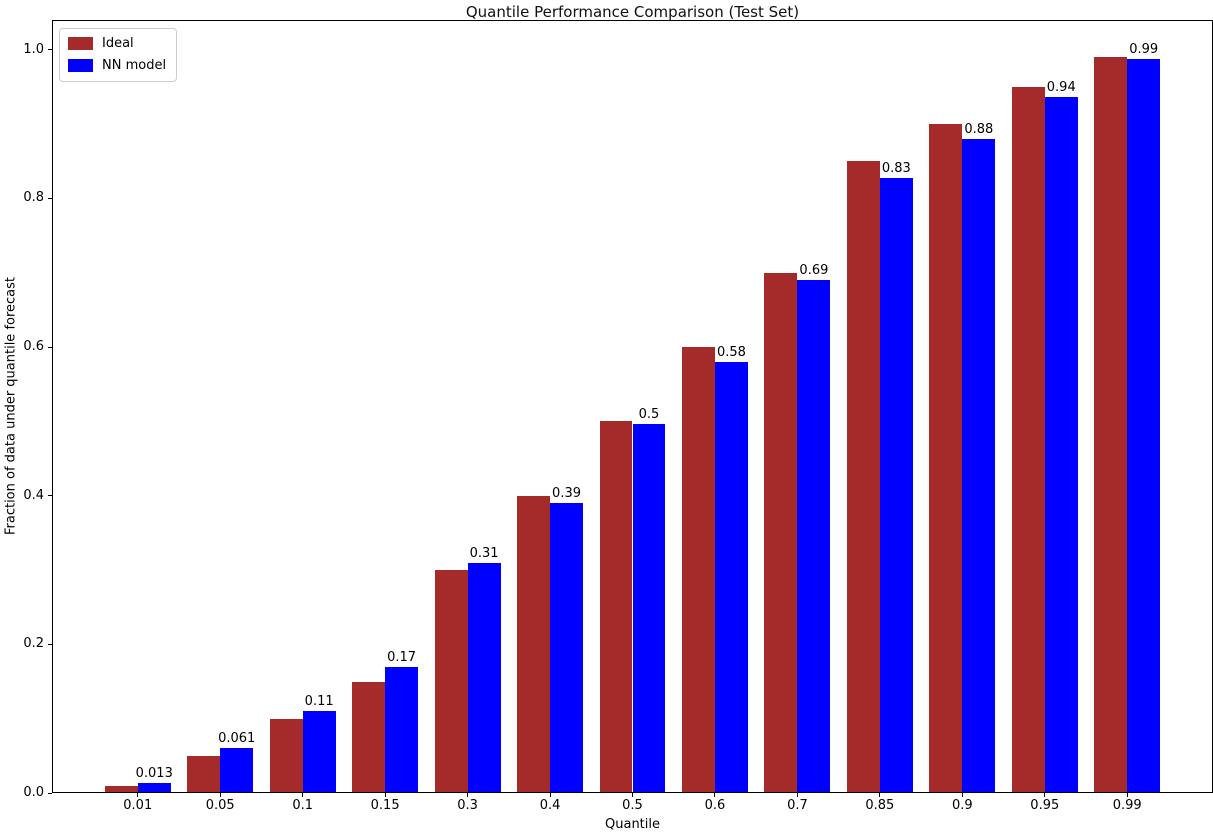 Image resolution: width=1213 pixels, height=835 pixels. I want to click on legend-item-ideal: Ideal, so click(117, 43).